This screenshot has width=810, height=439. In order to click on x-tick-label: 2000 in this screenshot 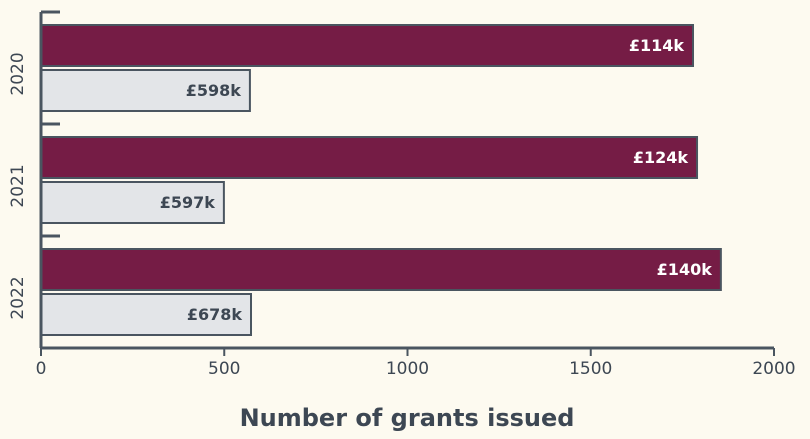, I will do `click(773, 369)`.